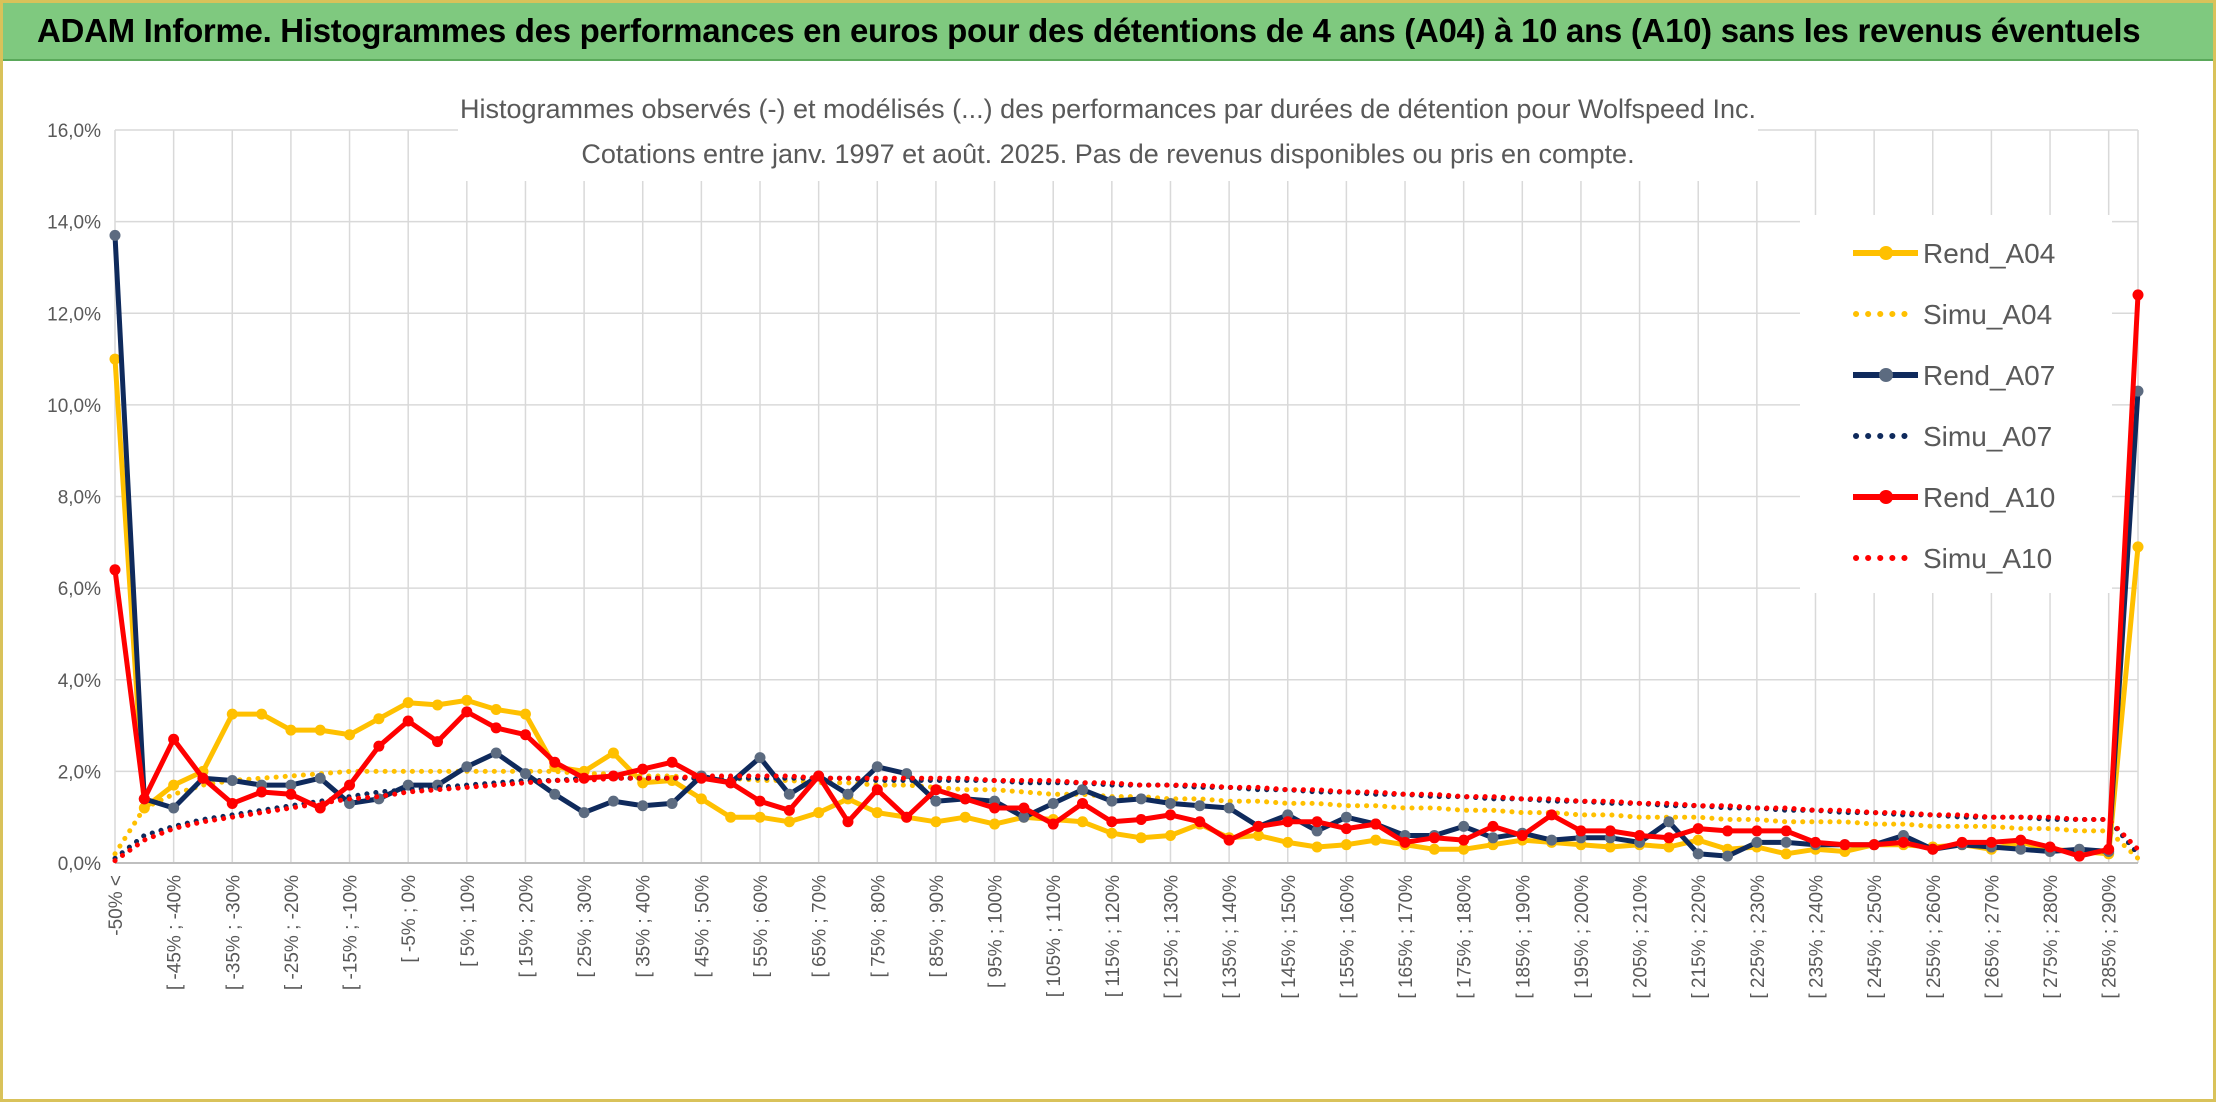 This screenshot has width=2216, height=1102. I want to click on legend-marker-rend-a10, so click(1886, 497).